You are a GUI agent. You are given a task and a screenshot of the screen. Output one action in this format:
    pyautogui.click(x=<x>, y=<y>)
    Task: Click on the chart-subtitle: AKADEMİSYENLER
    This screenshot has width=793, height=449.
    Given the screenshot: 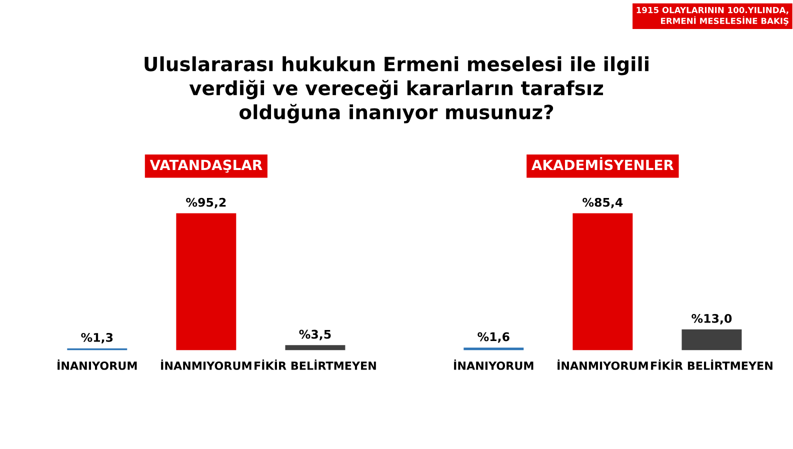 What is the action you would take?
    pyautogui.click(x=603, y=163)
    